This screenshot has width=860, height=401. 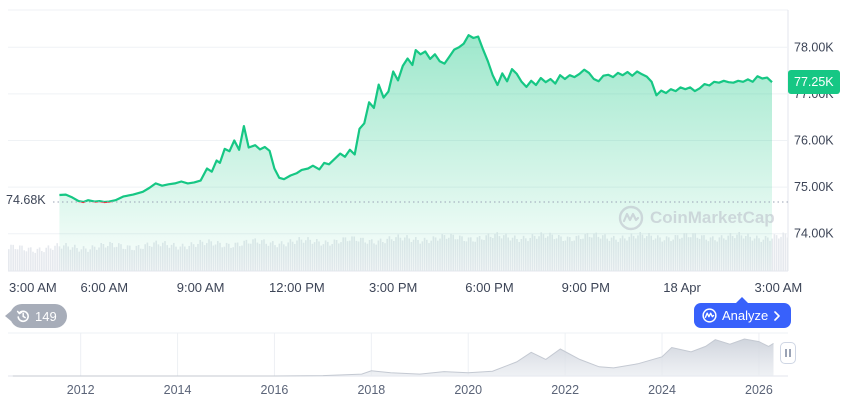 I want to click on y-tick-label: 76.00K, so click(x=814, y=141).